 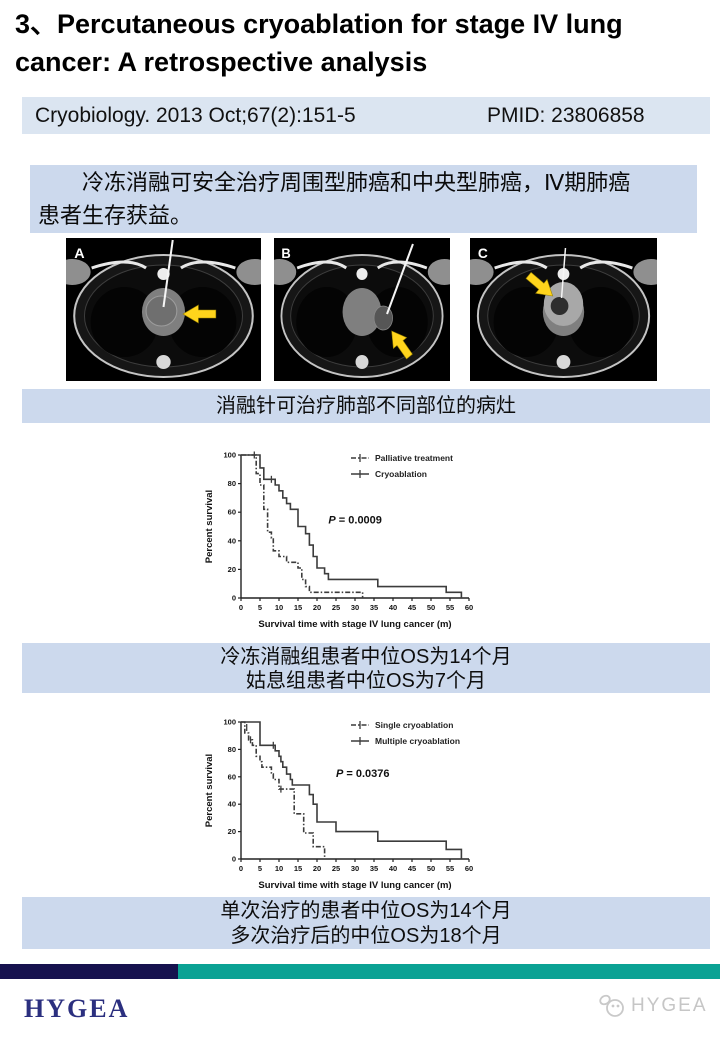 I want to click on summary-line-1: 冷冻消融可安全治疗周围型肺癌和中央型肺癌，Ⅳ期肺癌, so click(x=356, y=182).